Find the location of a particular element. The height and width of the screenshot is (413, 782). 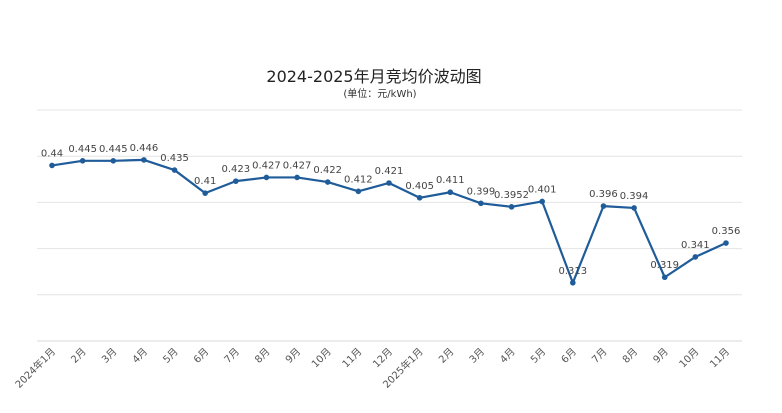

chart-subtitle: (单位：元/kWh) is located at coordinates (379, 93).